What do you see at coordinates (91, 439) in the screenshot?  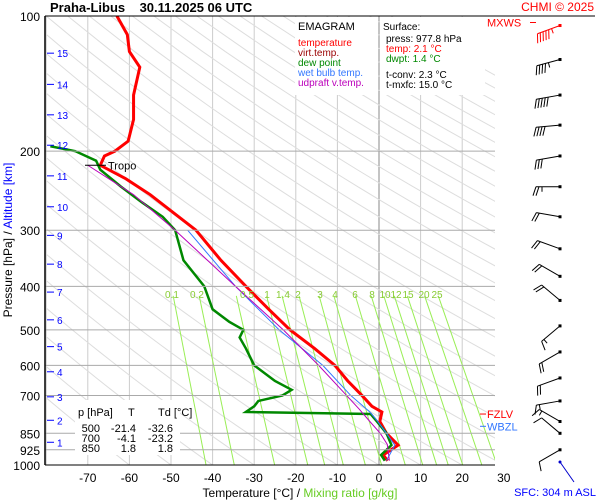 I see `table-cell: 700` at bounding box center [91, 439].